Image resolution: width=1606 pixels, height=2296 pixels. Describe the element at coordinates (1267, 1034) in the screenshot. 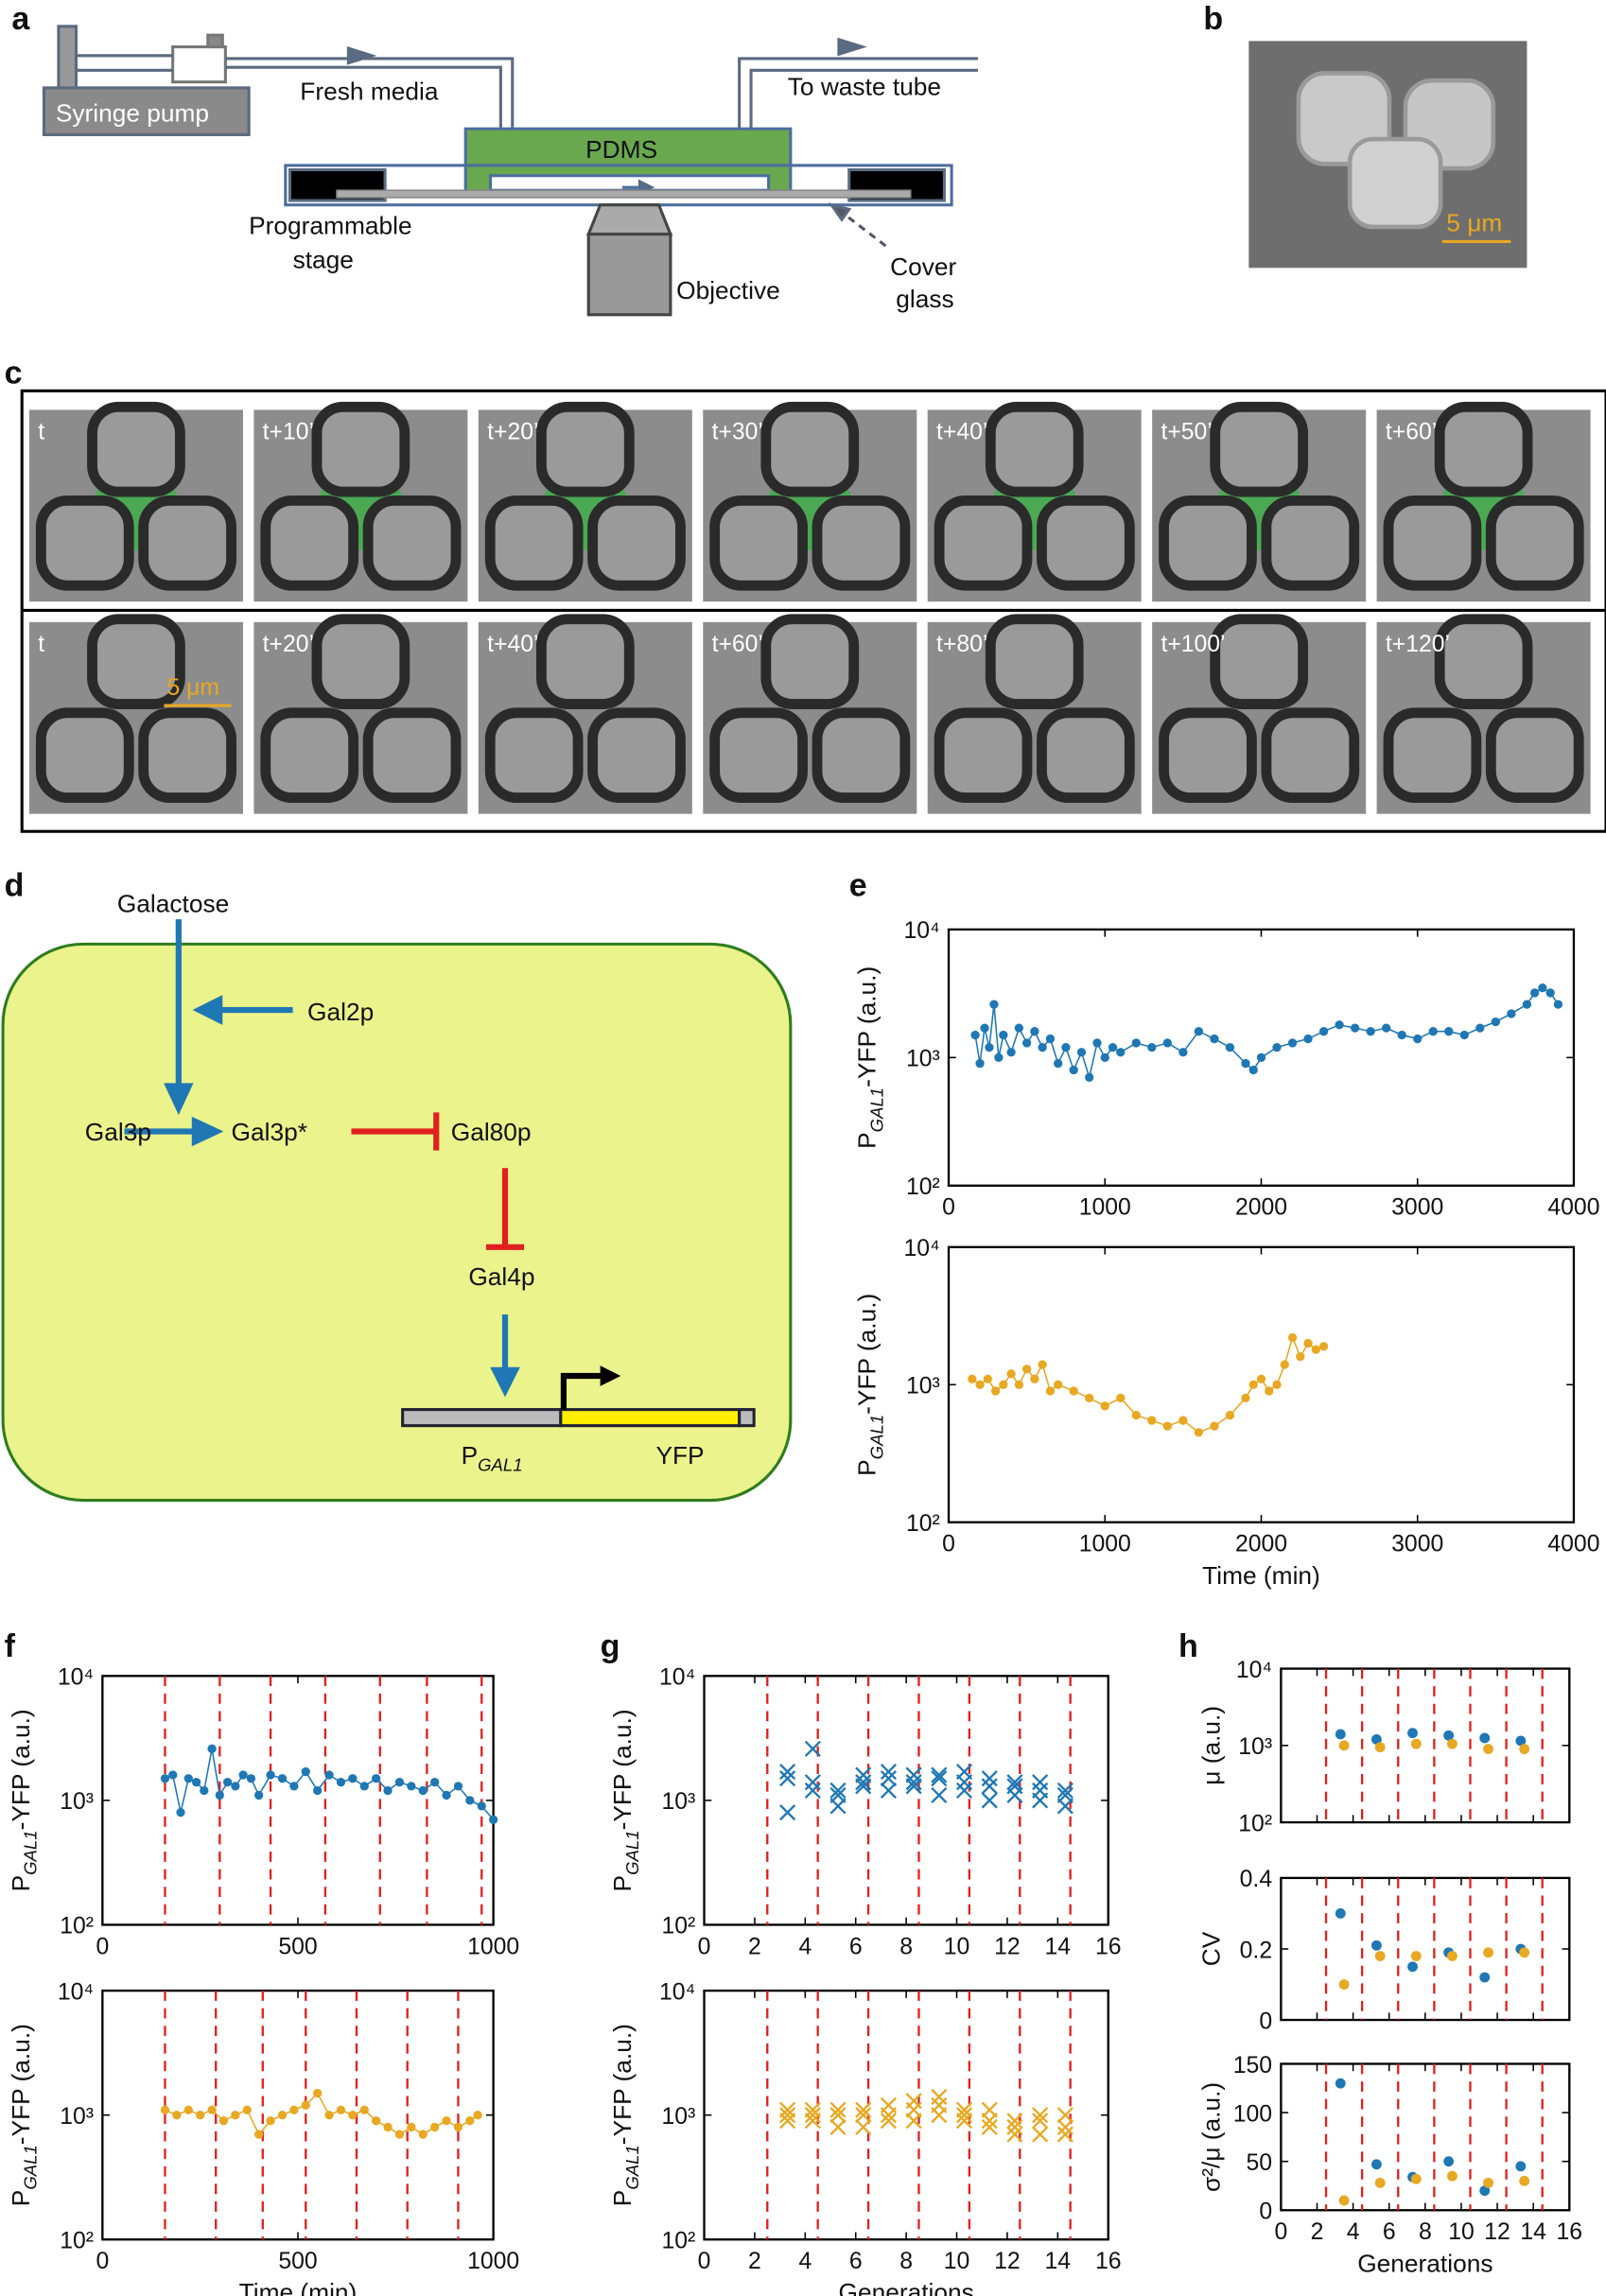

I see `series-line` at that location.